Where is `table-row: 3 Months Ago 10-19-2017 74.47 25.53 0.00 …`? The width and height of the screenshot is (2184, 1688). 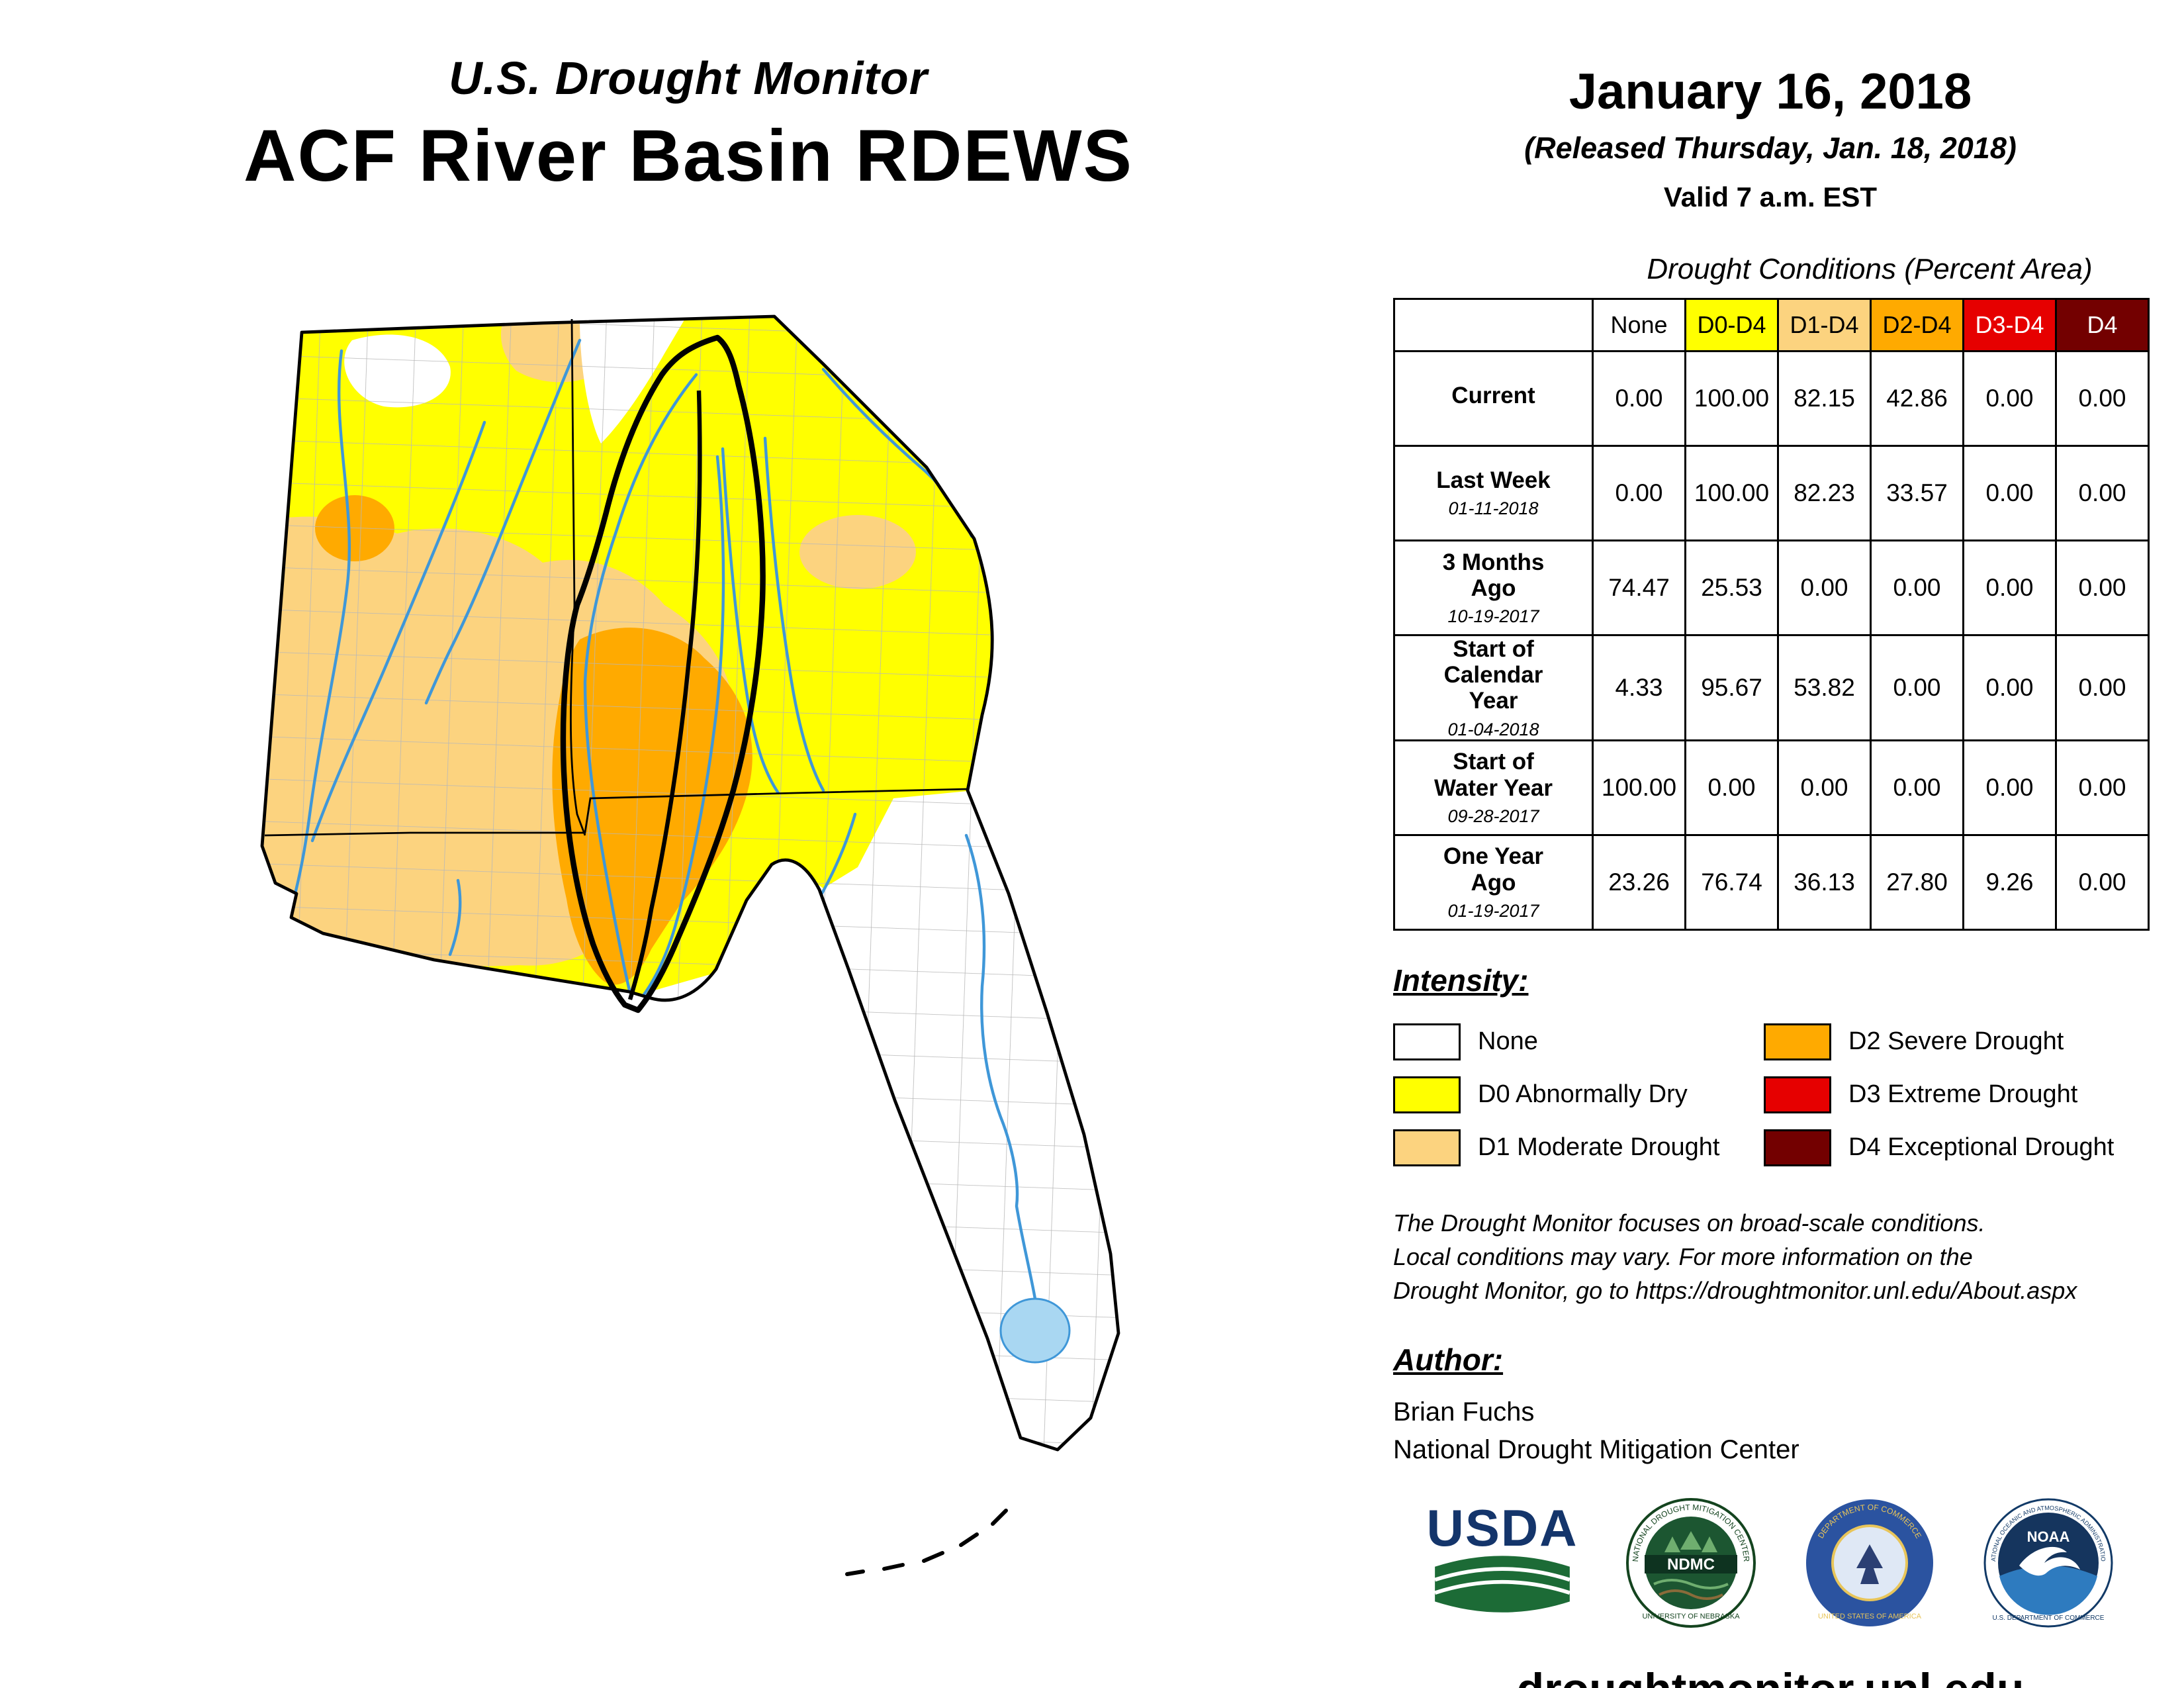 table-row: 3 Months Ago 10-19-2017 74.47 25.53 0.00 … is located at coordinates (1772, 587).